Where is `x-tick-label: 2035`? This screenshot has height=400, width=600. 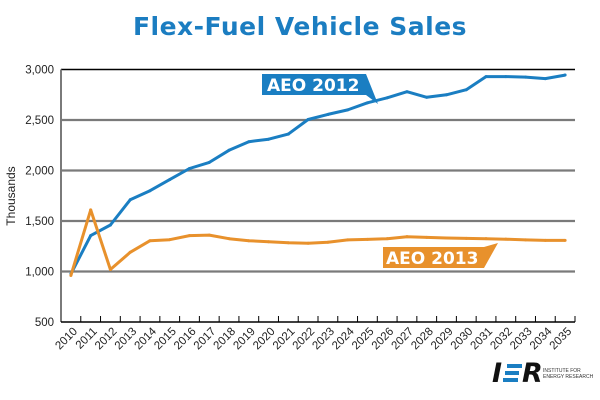 x-tick-label: 2035 is located at coordinates (561, 339).